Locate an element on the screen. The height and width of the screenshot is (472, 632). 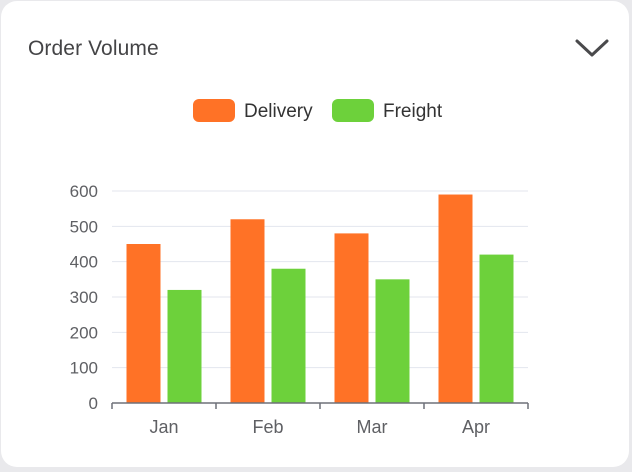
bar-freight-feb is located at coordinates (288, 335).